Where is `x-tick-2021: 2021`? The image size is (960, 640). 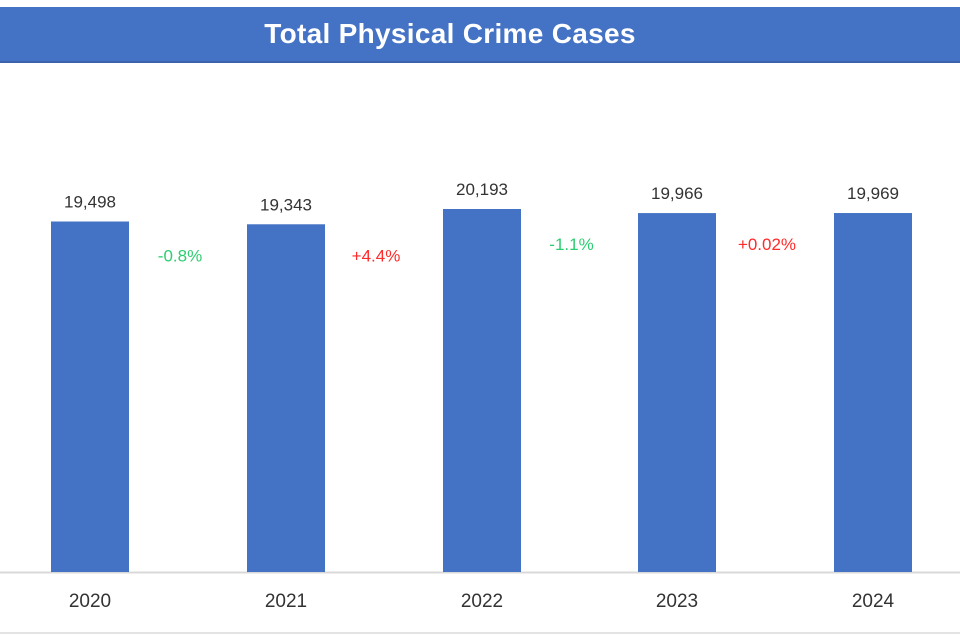 x-tick-2021: 2021 is located at coordinates (286, 601).